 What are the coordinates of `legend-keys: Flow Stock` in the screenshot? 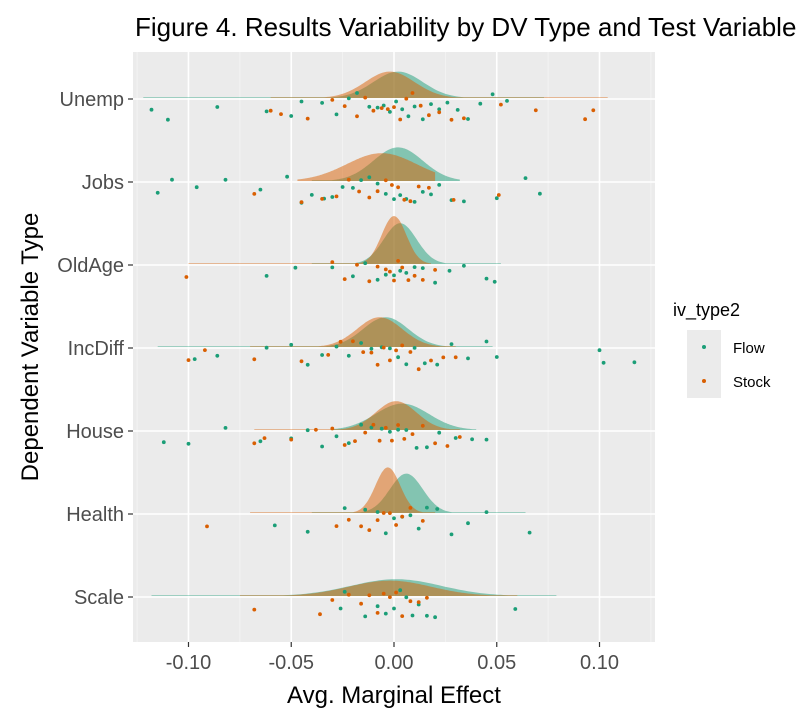 It's located at (729, 364).